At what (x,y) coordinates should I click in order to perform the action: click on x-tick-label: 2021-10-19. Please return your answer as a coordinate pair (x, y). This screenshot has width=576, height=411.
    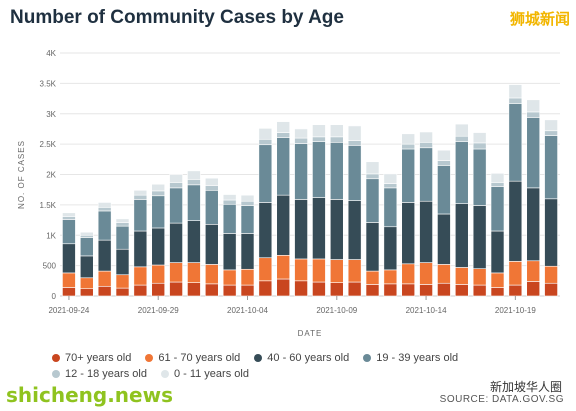
    Looking at the image, I should click on (515, 310).